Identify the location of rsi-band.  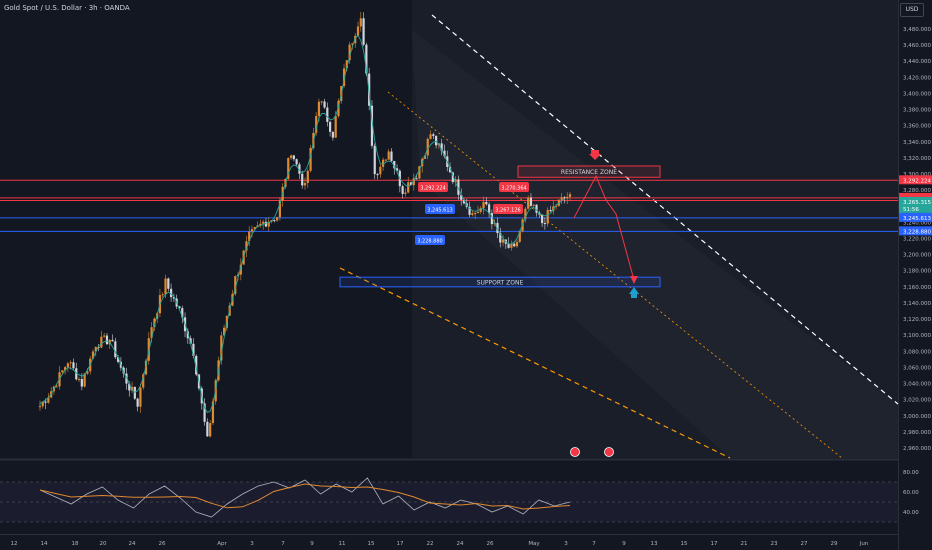
(449, 502).